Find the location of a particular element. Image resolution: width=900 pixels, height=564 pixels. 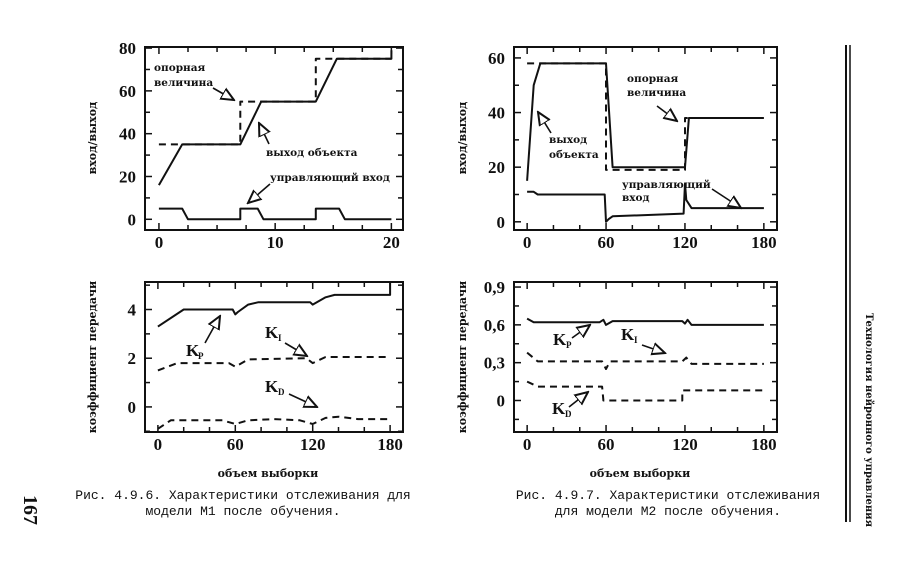

chart-3: 0 60 120 180 0 2 4 is located at coordinates (266, 367).